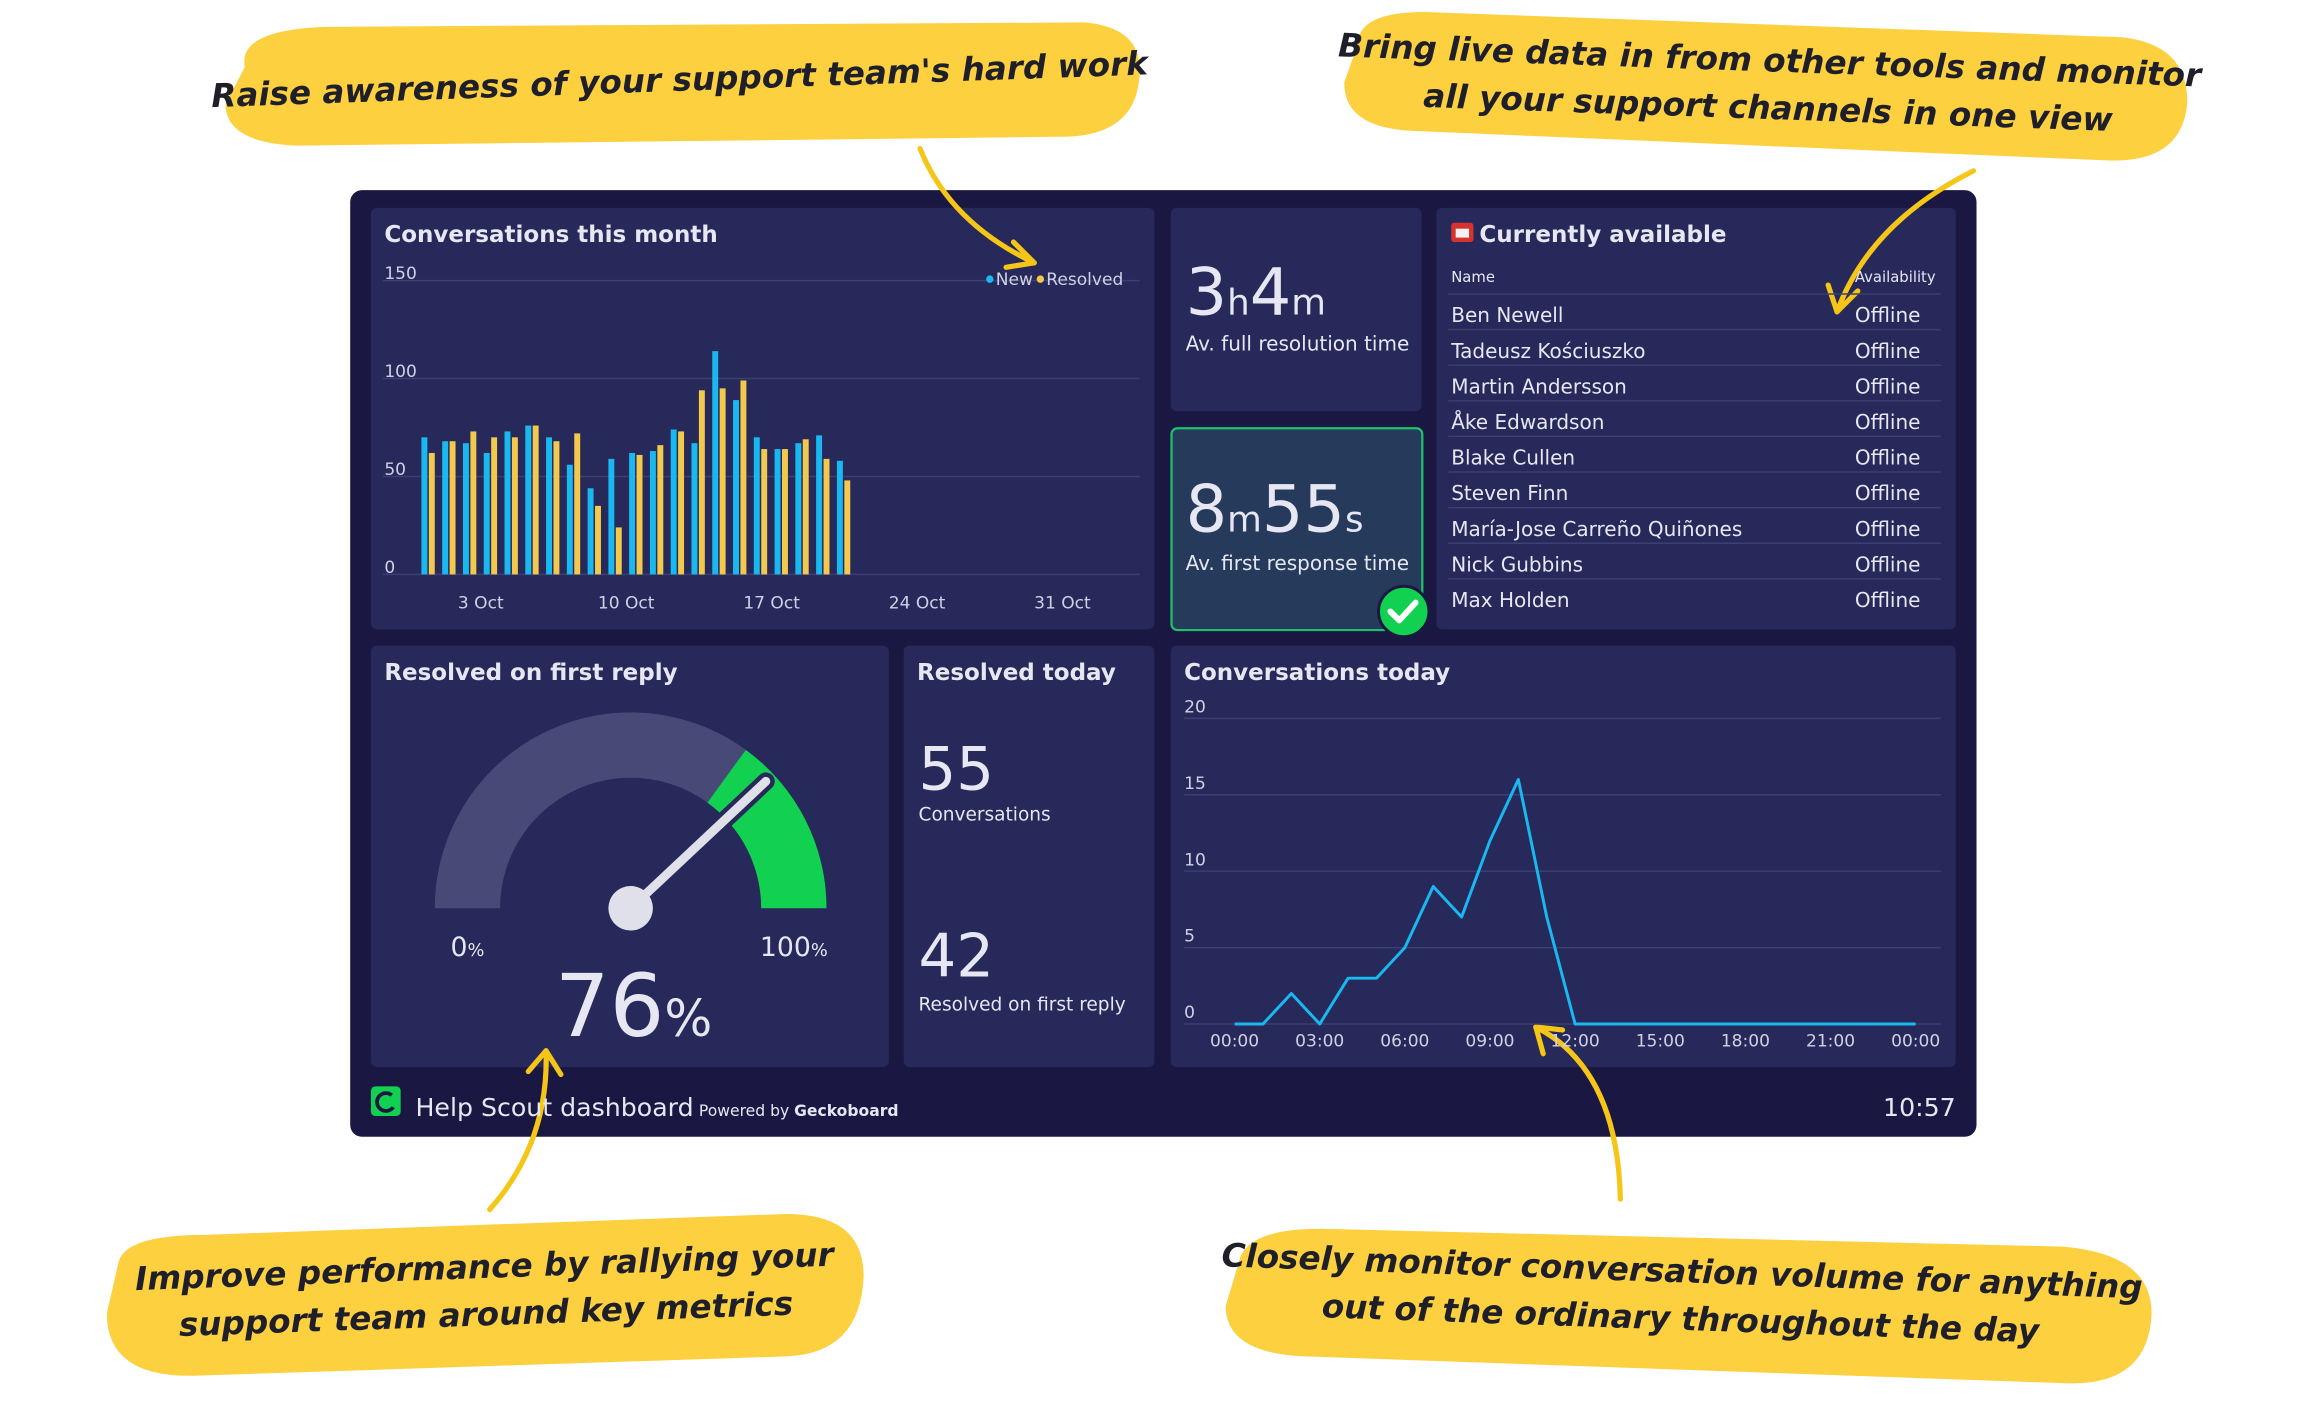 The height and width of the screenshot is (1410, 2300). Describe the element at coordinates (626, 604) in the screenshot. I see `x-tick-label: 10 Oct` at that location.